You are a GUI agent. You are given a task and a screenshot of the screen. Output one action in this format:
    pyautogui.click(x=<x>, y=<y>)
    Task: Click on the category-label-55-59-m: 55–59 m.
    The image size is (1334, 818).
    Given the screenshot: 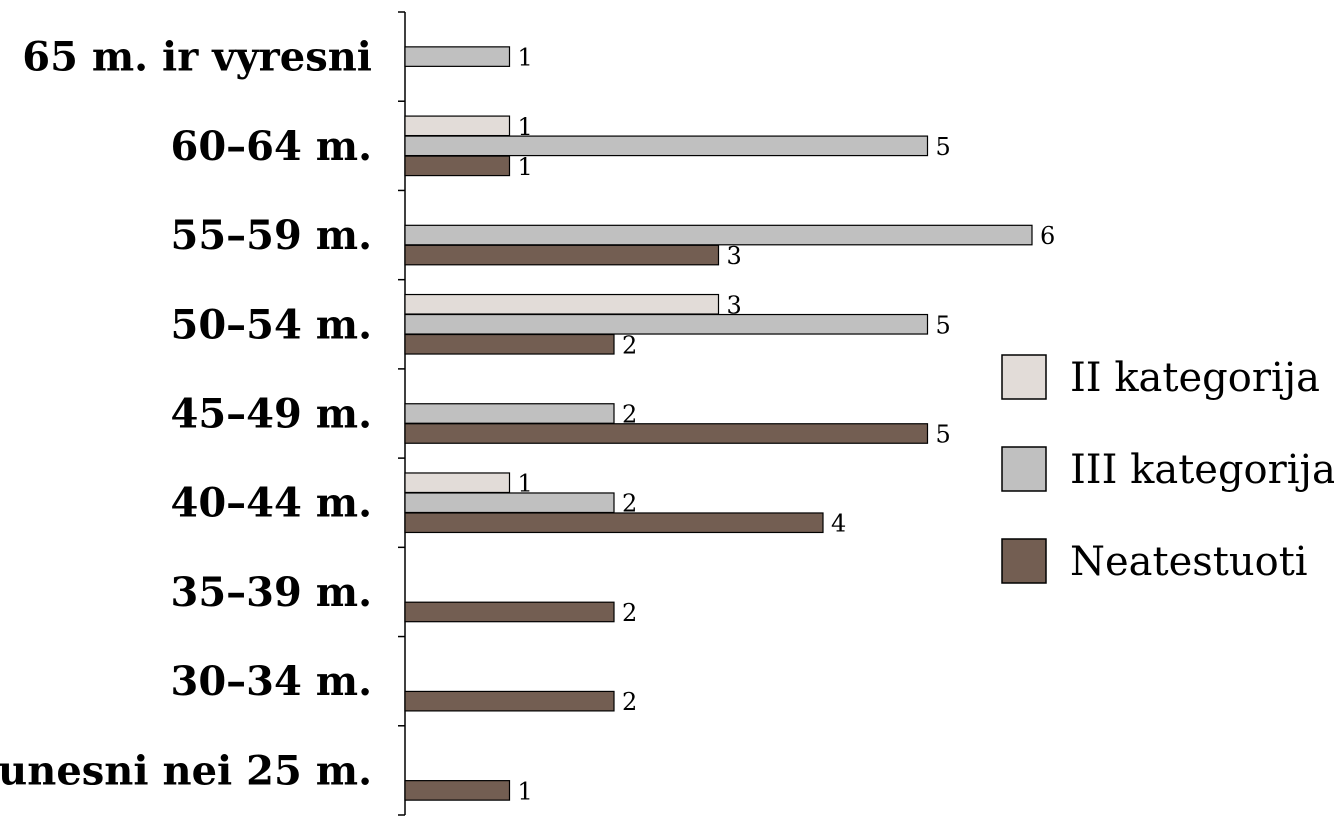 What is the action you would take?
    pyautogui.click(x=271, y=235)
    